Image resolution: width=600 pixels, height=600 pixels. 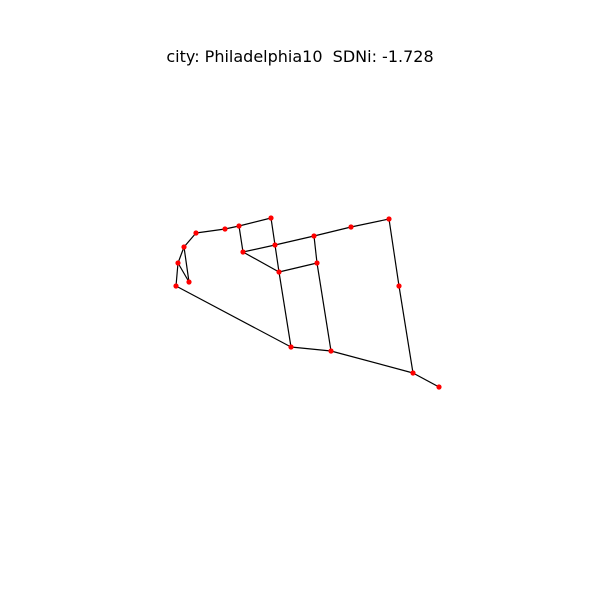 I want to click on edge-layer, so click(x=307, y=302).